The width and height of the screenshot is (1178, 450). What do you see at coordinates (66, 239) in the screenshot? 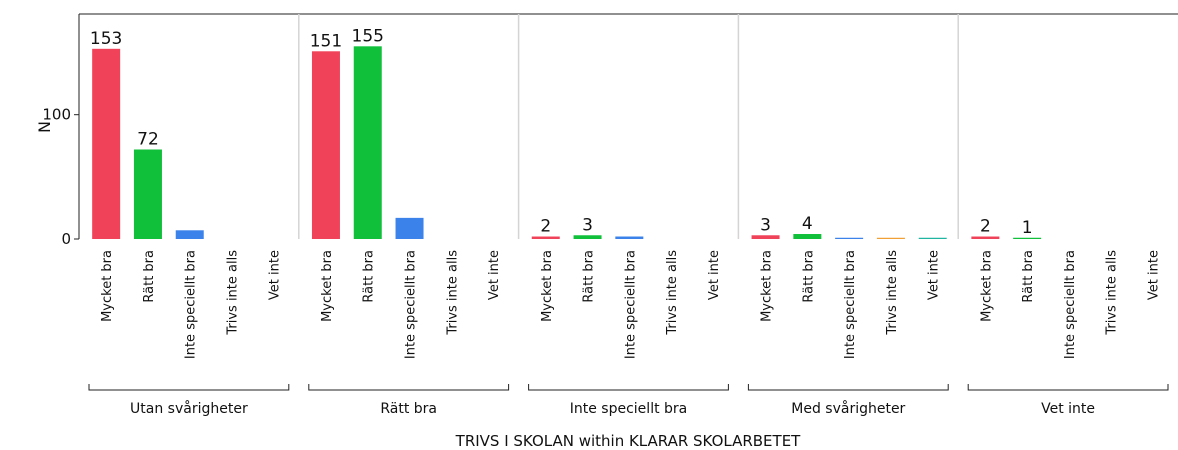
I see `y-tick-label: 0` at bounding box center [66, 239].